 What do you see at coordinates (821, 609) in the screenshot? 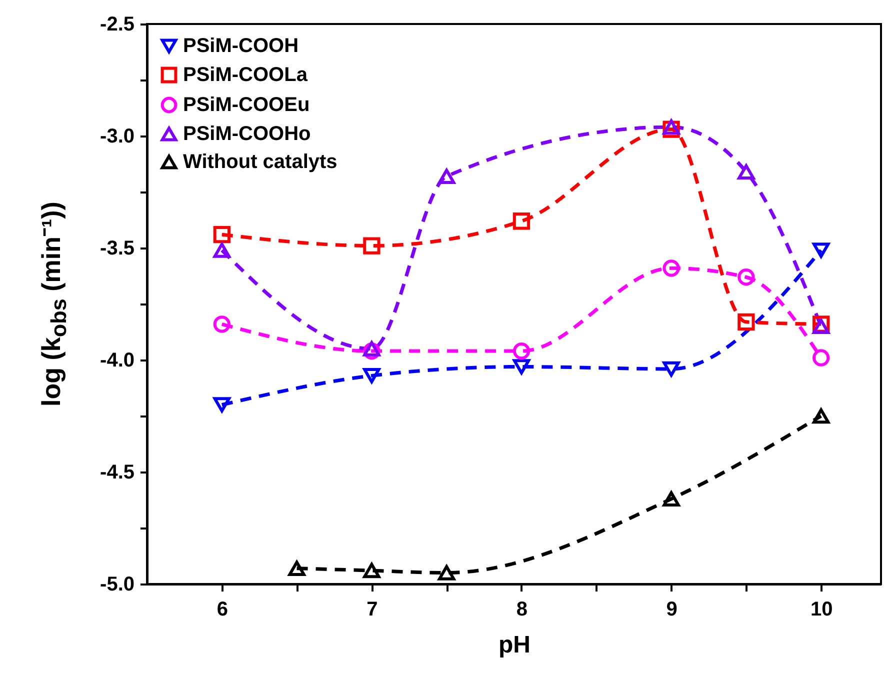
I see `x-tick-label: 10` at bounding box center [821, 609].